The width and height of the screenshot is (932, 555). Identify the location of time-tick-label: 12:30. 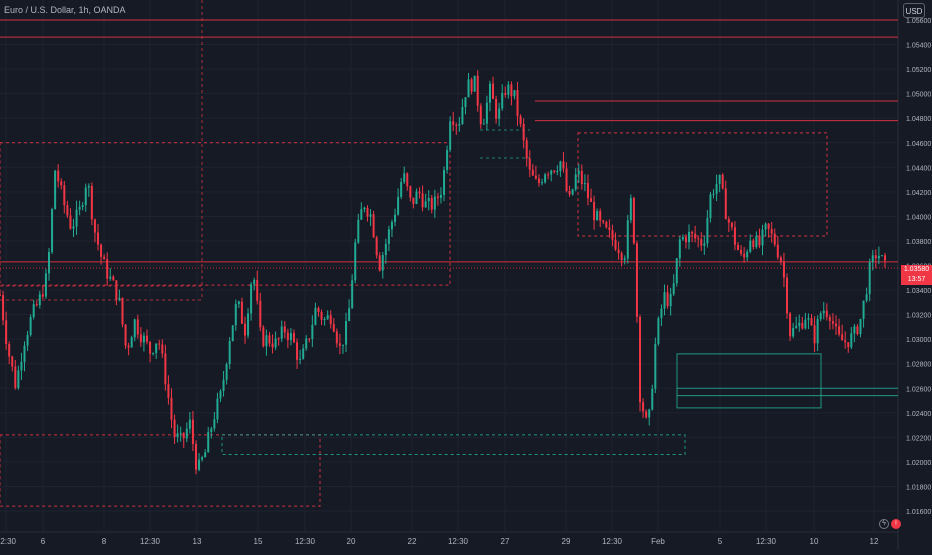
(612, 541).